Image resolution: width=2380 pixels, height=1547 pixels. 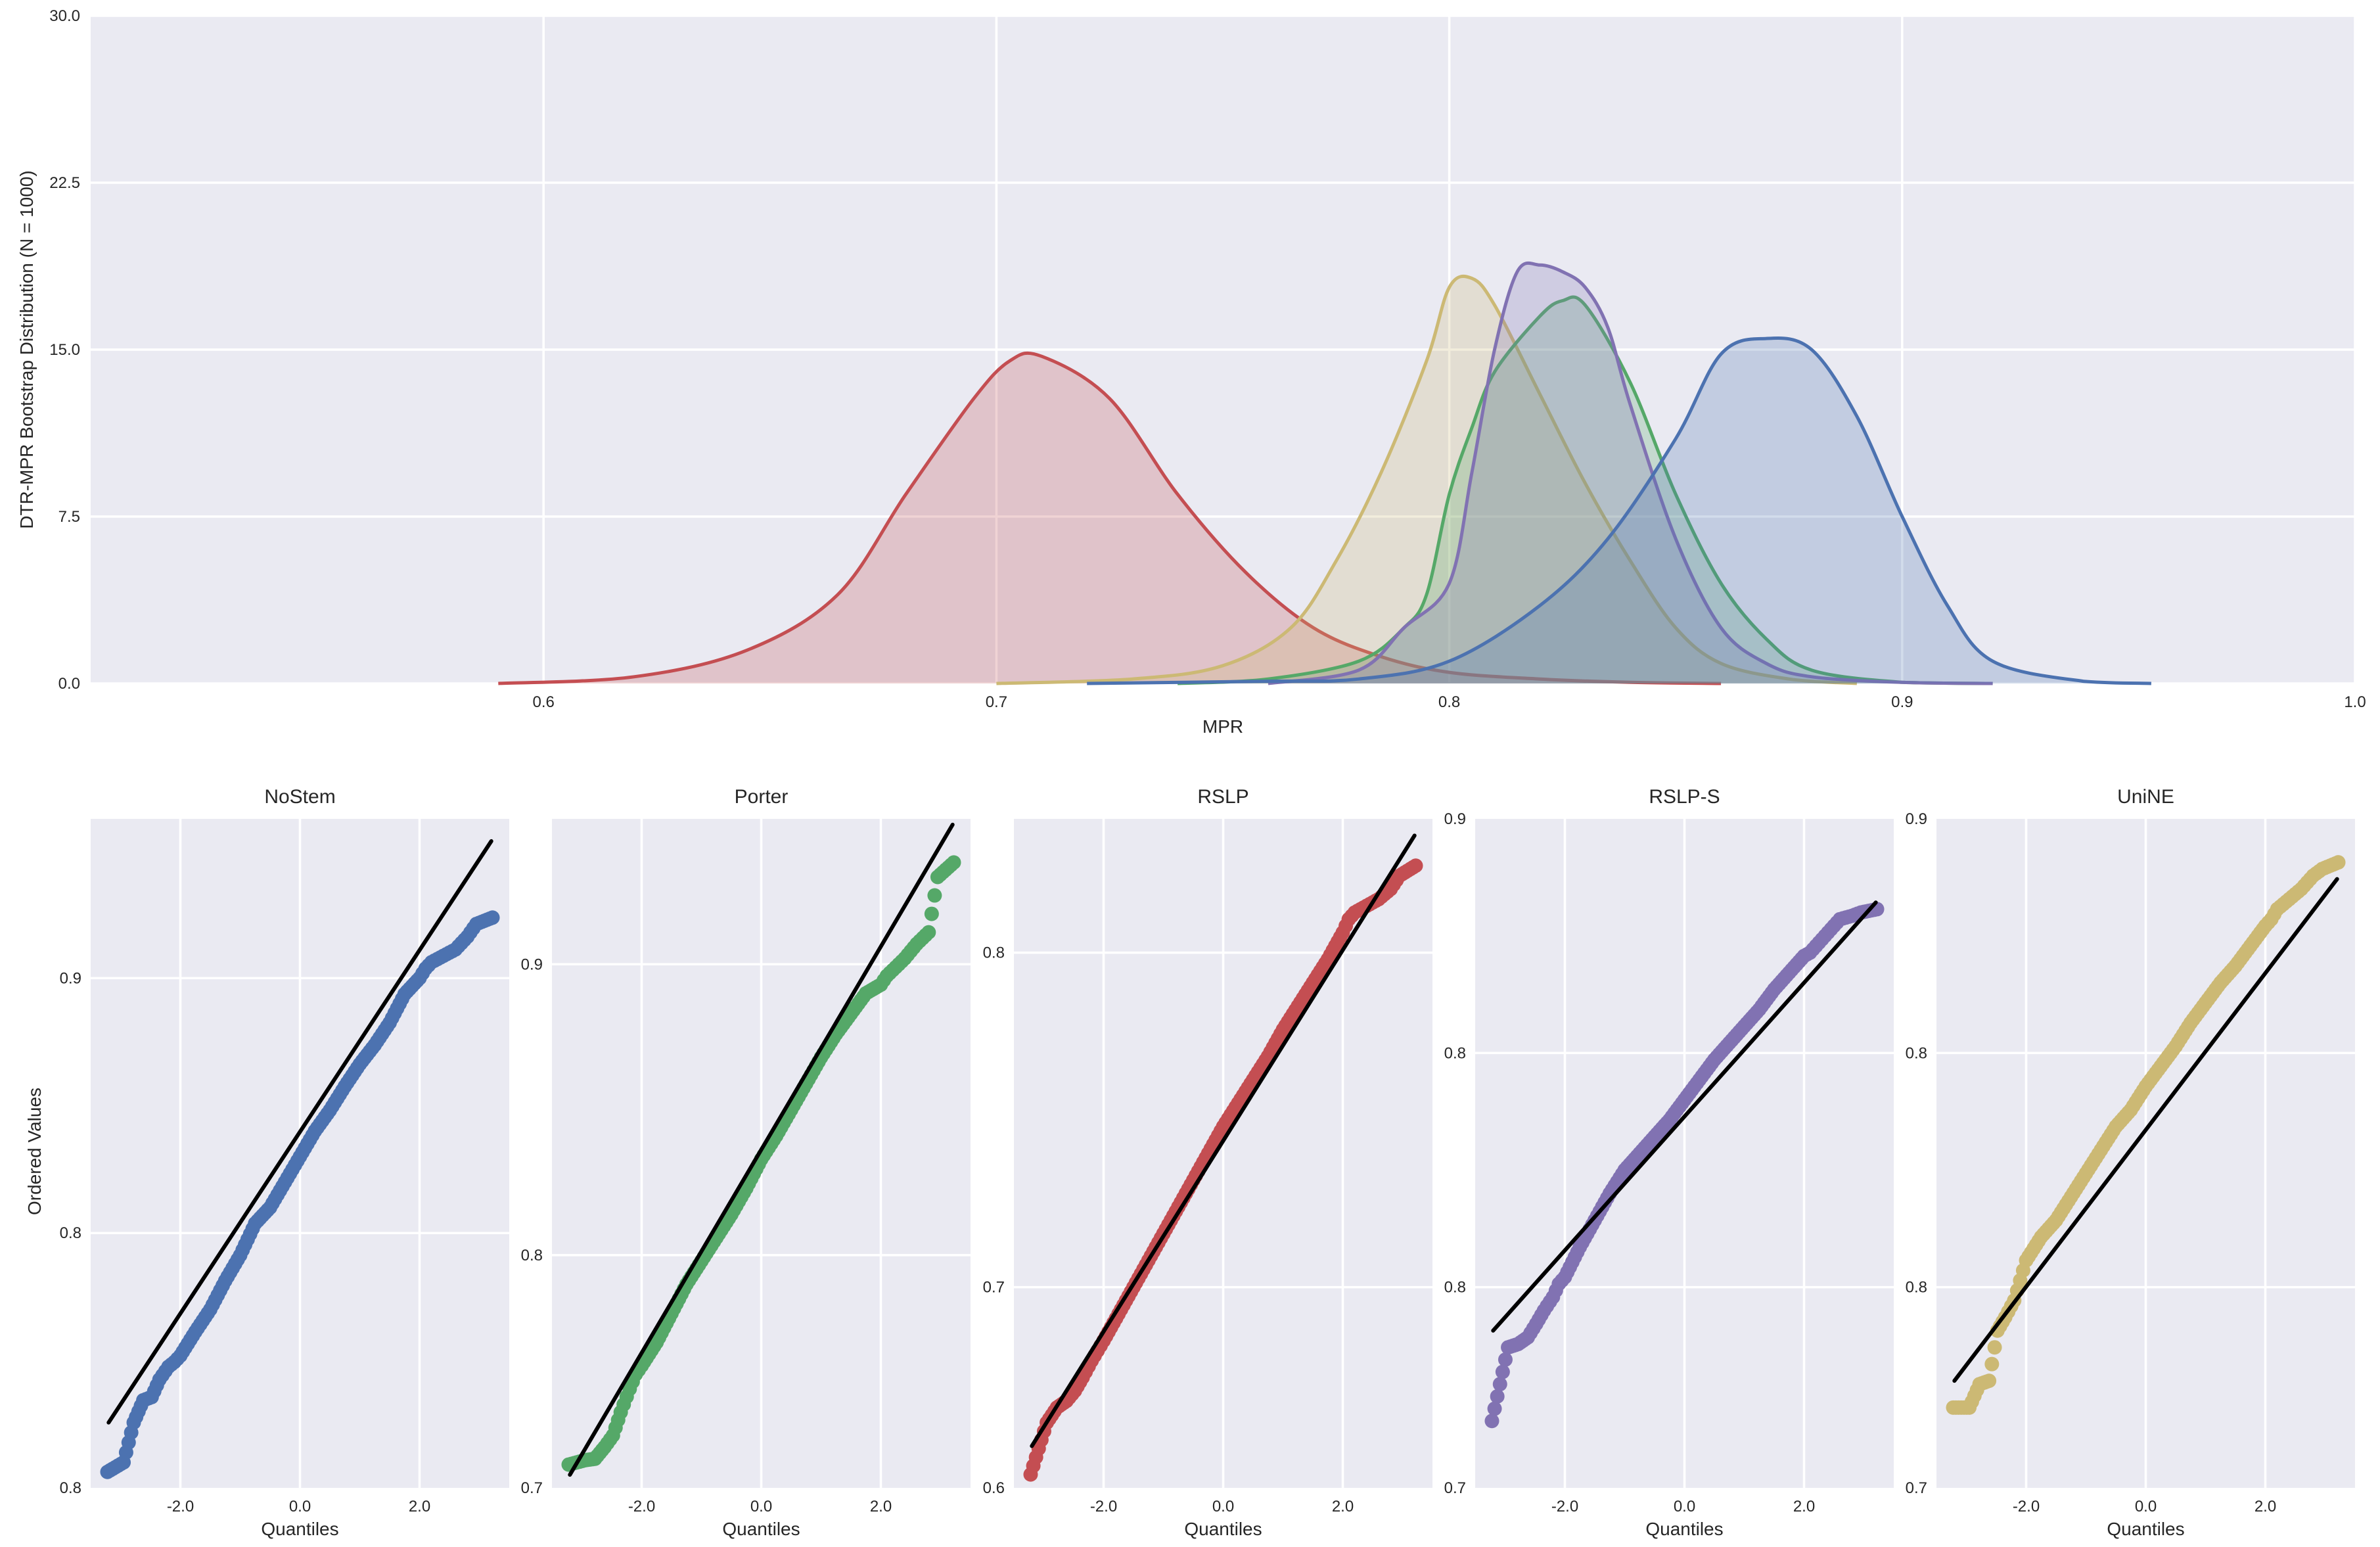 What do you see at coordinates (996, 702) in the screenshot?
I see `kde-x-tick-label: 0.7` at bounding box center [996, 702].